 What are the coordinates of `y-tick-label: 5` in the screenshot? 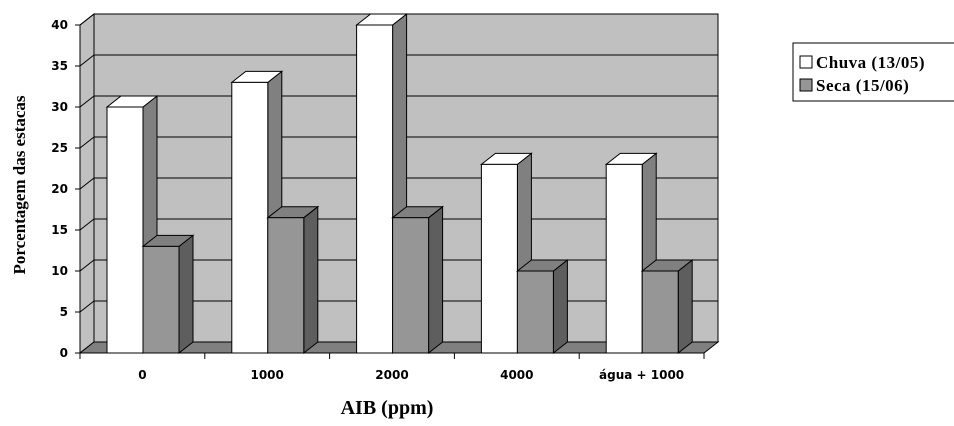 It's located at (64, 312).